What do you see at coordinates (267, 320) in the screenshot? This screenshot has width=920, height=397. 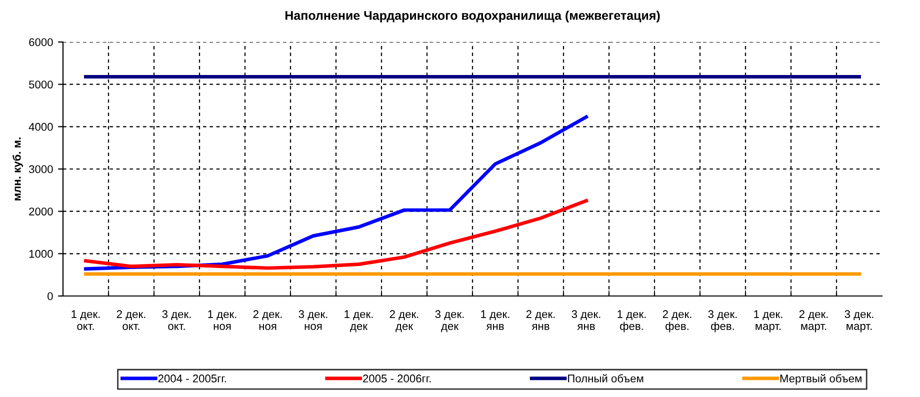 I see `x-tick-label: 2 дек. ноя` at bounding box center [267, 320].